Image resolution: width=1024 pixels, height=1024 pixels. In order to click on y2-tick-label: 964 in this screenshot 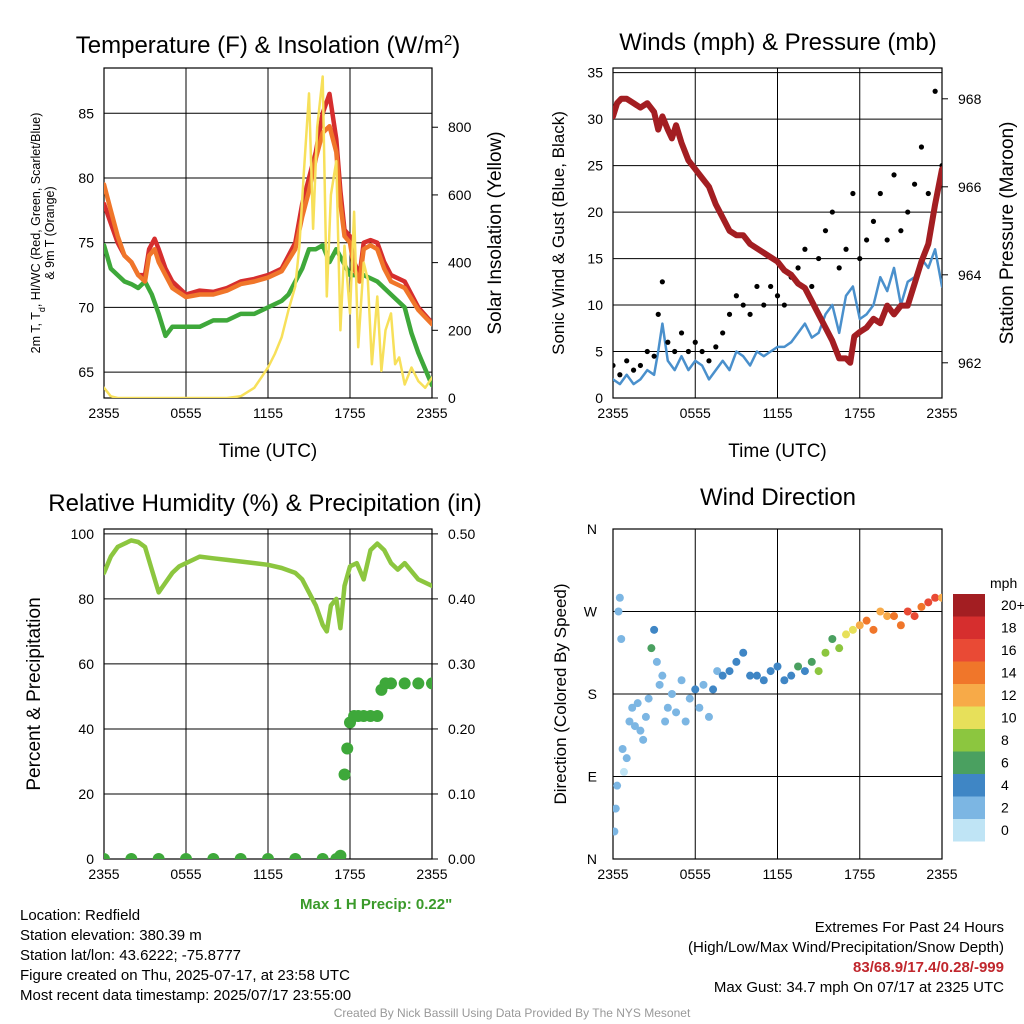, I will do `click(970, 275)`.